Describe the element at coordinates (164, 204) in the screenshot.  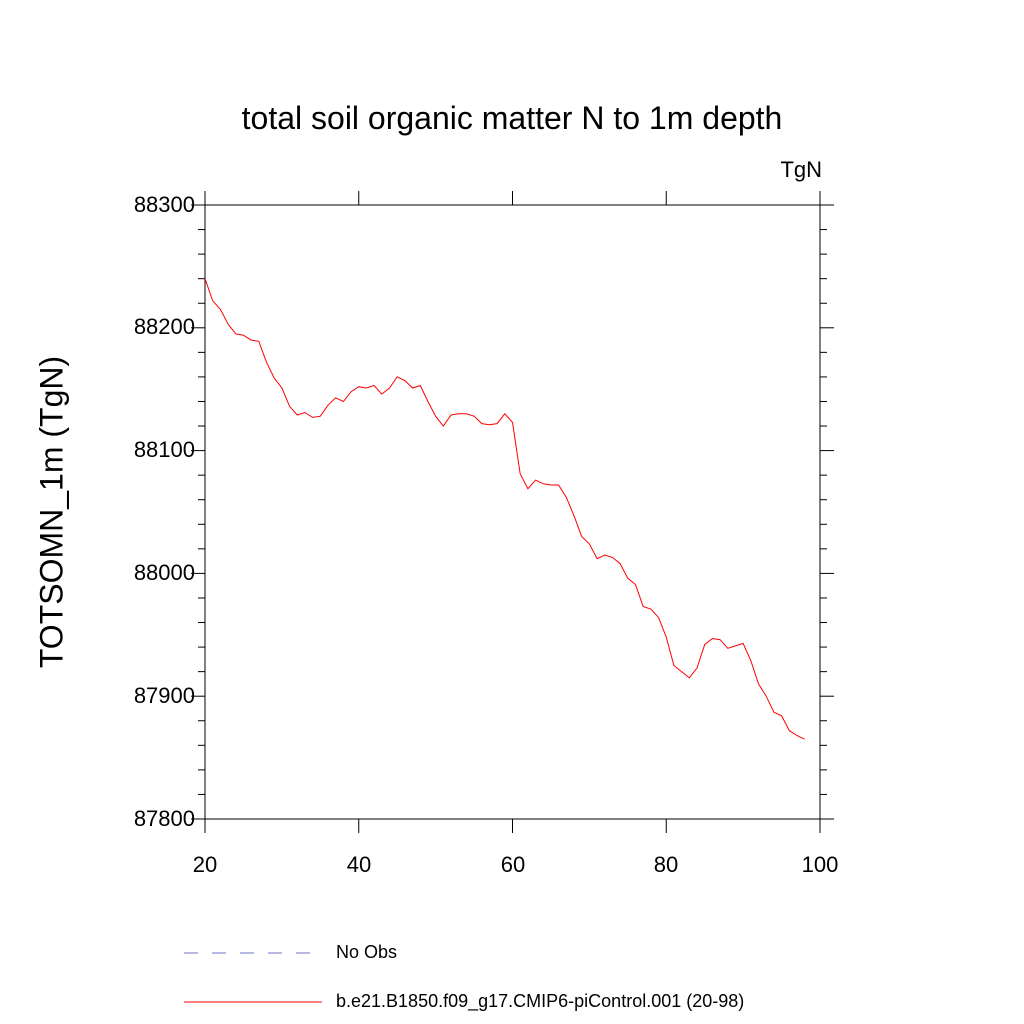
I see `y-tick-label: 88300` at that location.